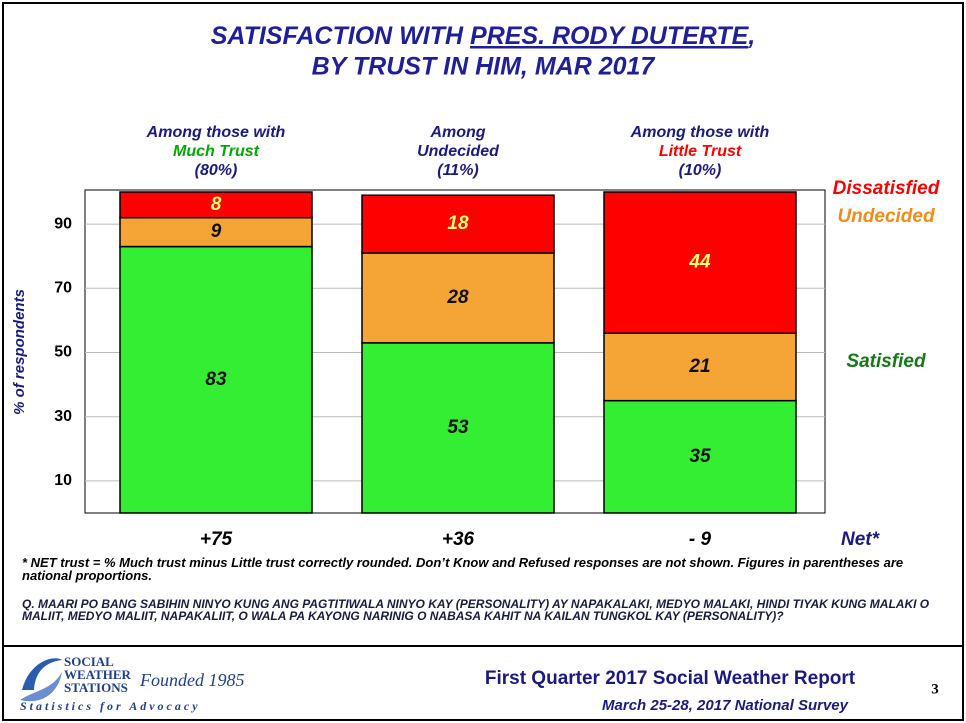 The image size is (966, 723). What do you see at coordinates (935, 689) in the screenshot?
I see `page-number: 3` at bounding box center [935, 689].